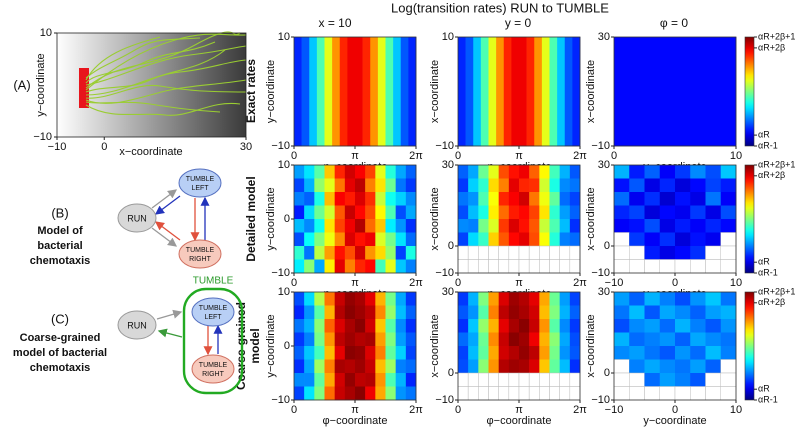 This screenshot has width=800, height=427. Describe the element at coordinates (675, 410) in the screenshot. I see `x-tick-label: 0` at that location.